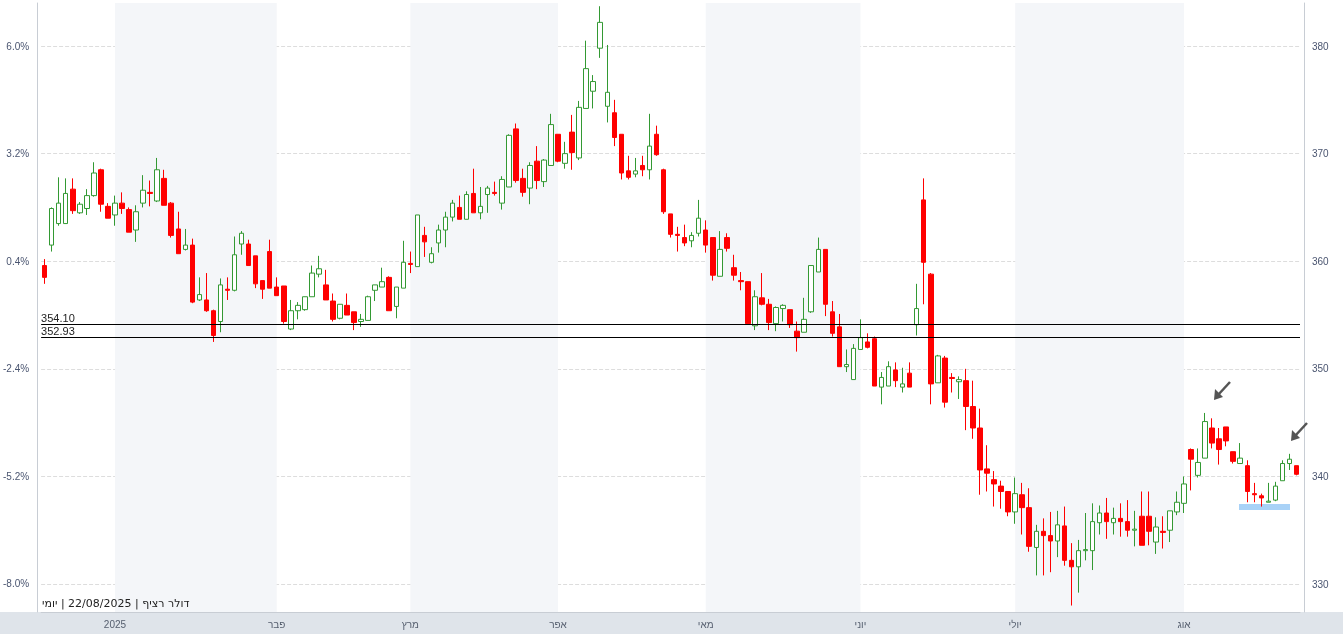  Describe the element at coordinates (16, 476) in the screenshot. I see `y2-tick-label: -5.2%` at that location.